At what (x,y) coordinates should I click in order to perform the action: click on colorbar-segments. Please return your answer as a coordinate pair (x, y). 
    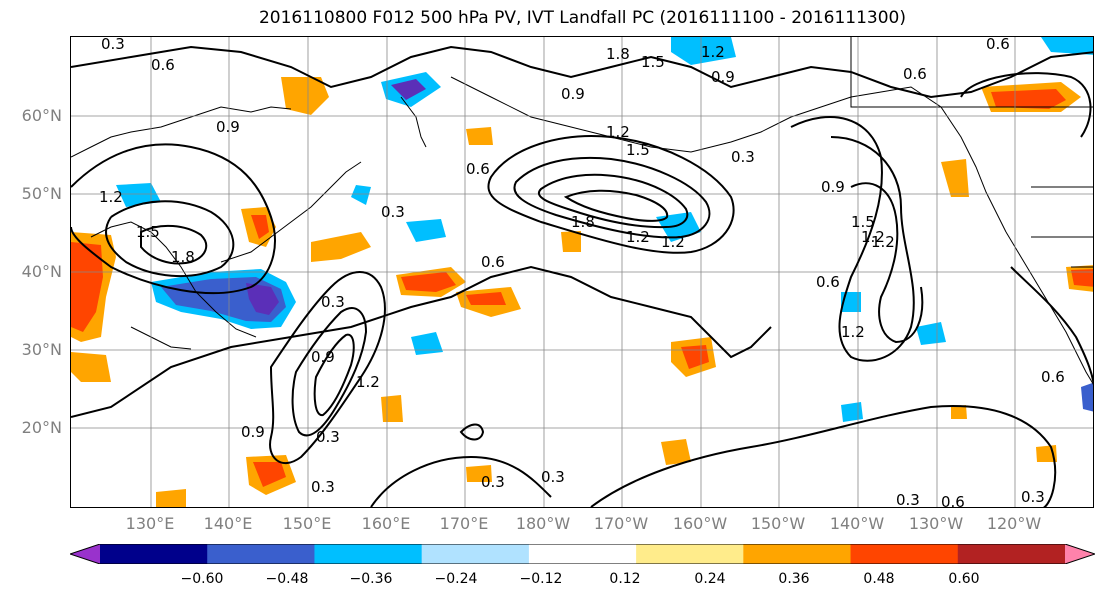
    Looking at the image, I should click on (583, 554).